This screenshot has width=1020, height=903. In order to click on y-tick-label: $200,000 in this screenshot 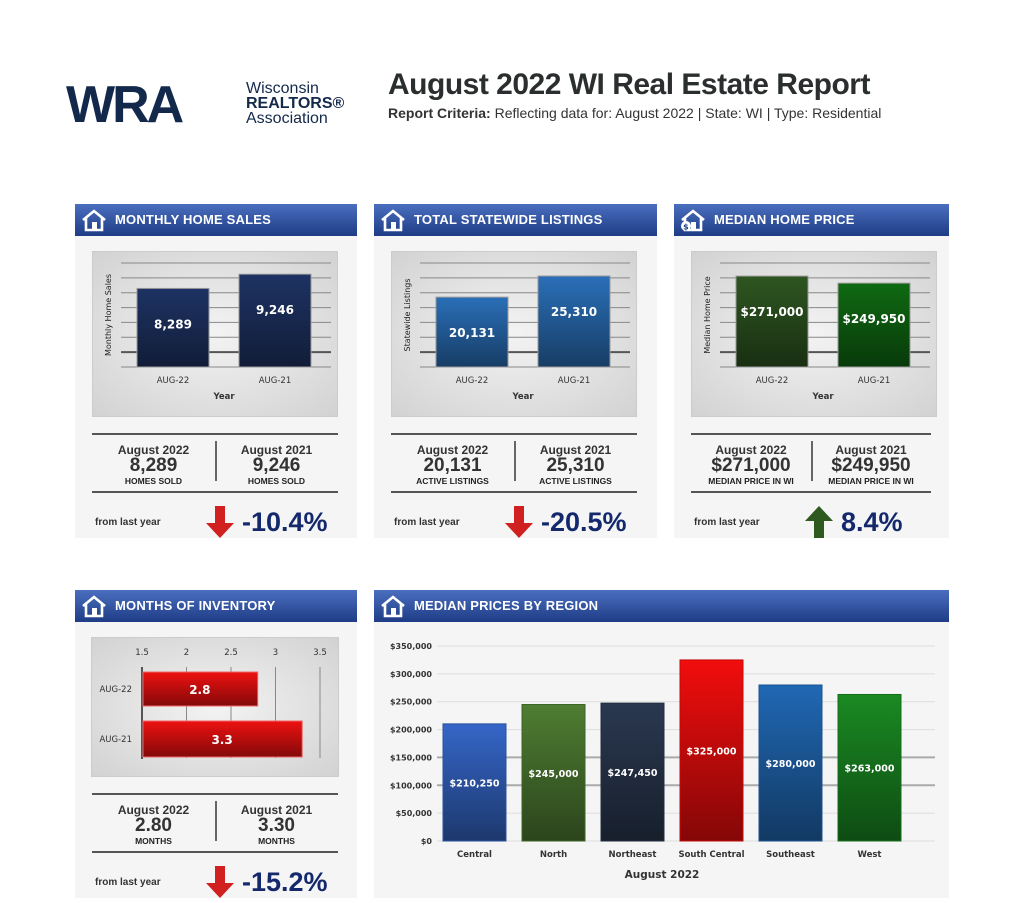, I will do `click(411, 730)`.